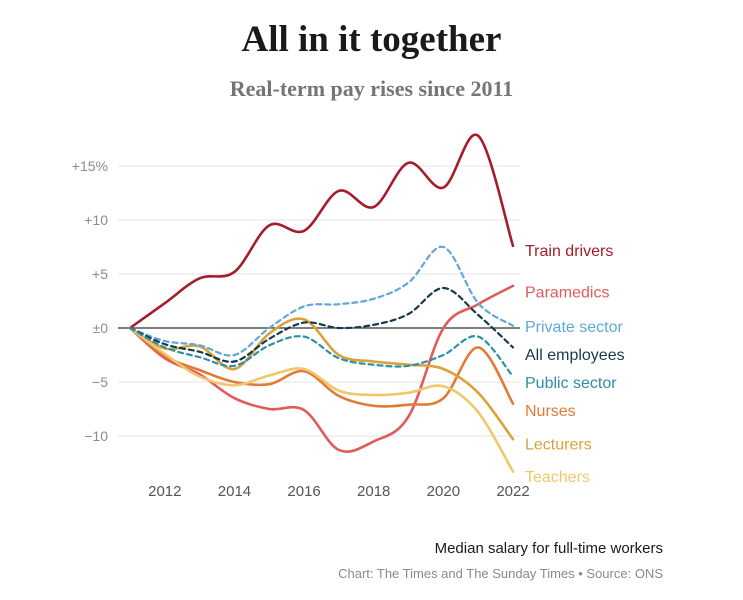 Image resolution: width=743 pixels, height=600 pixels. Describe the element at coordinates (96, 220) in the screenshot. I see `y-tick-label: +10` at that location.